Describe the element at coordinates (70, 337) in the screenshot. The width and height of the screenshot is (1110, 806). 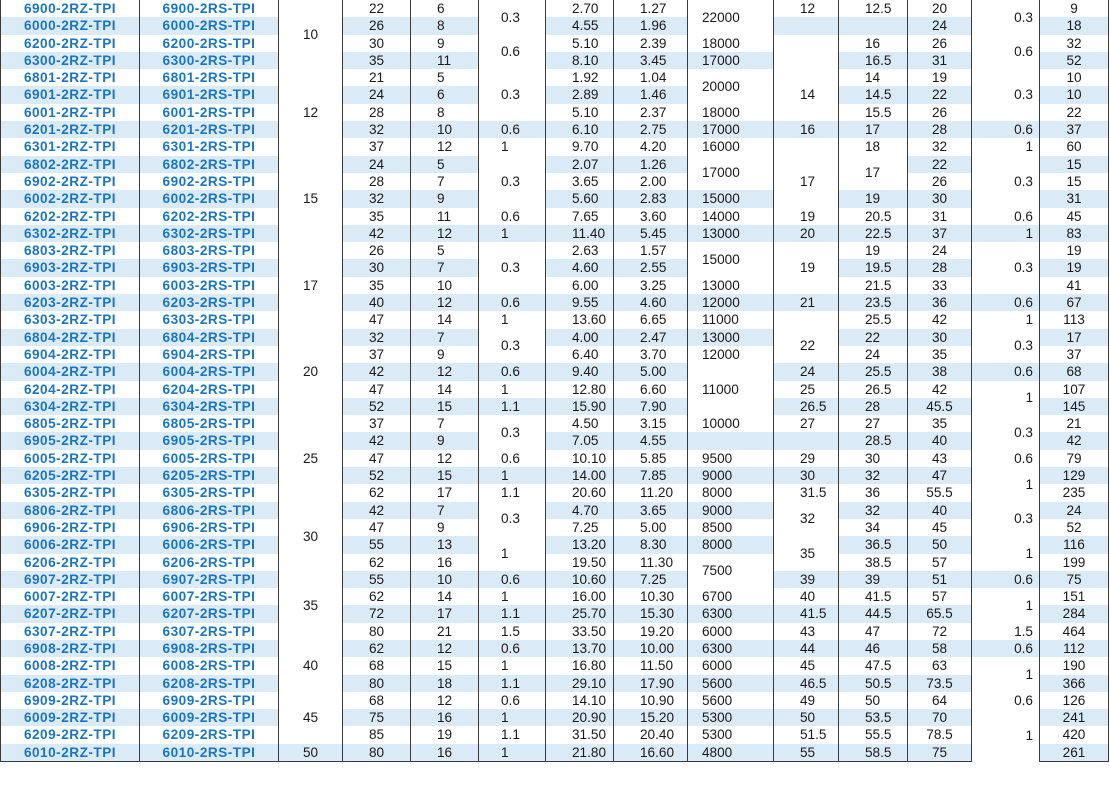
I see `model-cell: 6804-2RZ-TPI` at that location.